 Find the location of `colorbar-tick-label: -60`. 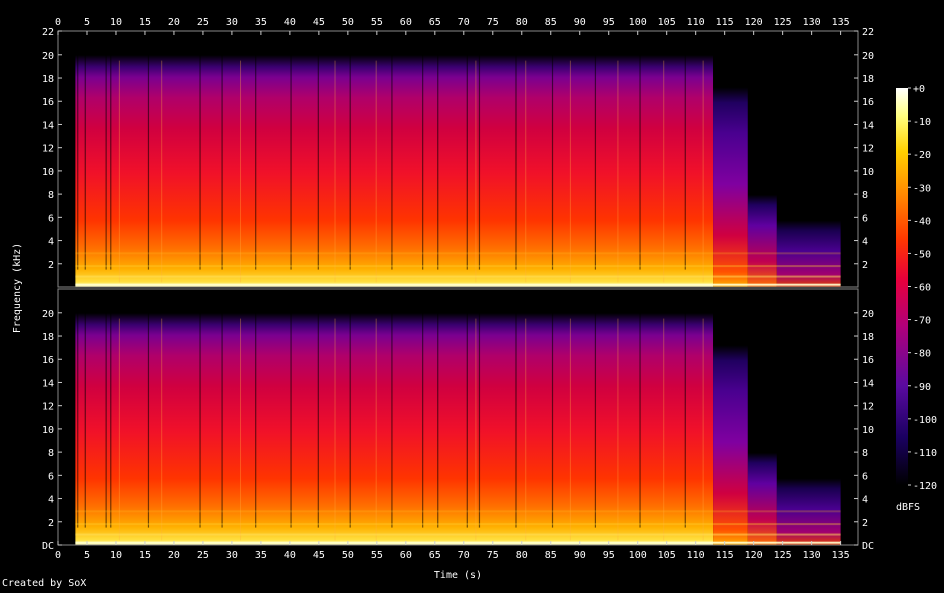

colorbar-tick-label: -60 is located at coordinates (922, 288).